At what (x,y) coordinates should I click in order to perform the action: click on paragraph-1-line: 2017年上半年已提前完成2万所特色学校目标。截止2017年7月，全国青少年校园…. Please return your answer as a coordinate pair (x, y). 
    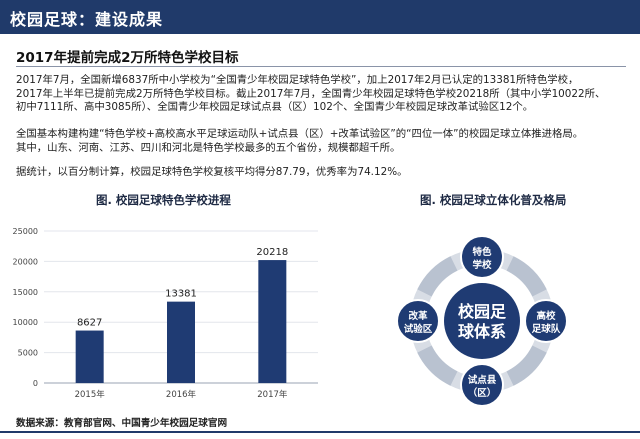
    Looking at the image, I should click on (311, 93).